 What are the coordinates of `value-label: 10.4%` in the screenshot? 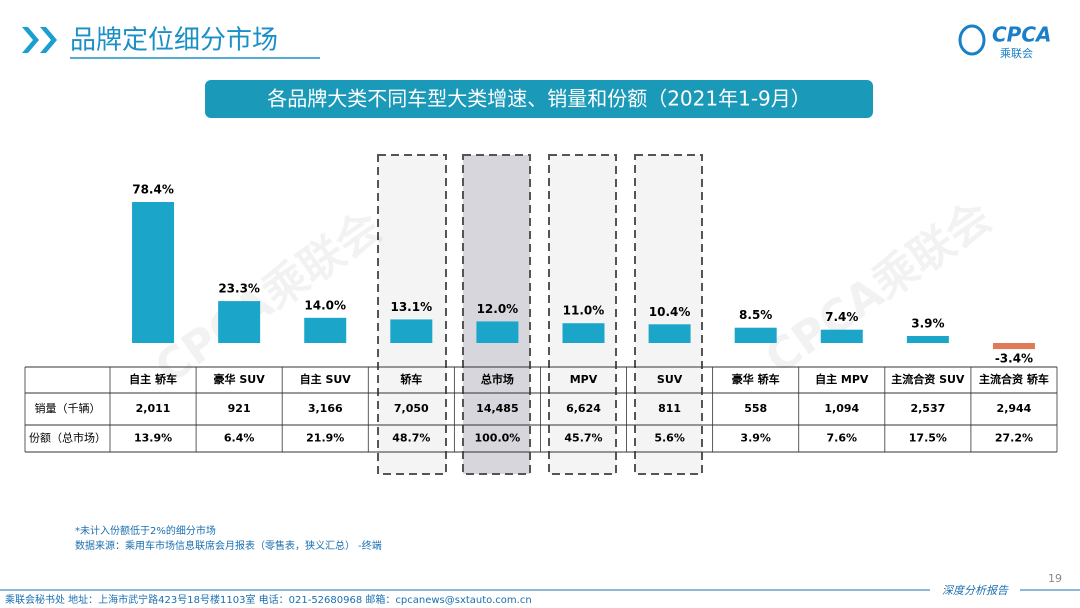 It's located at (670, 312).